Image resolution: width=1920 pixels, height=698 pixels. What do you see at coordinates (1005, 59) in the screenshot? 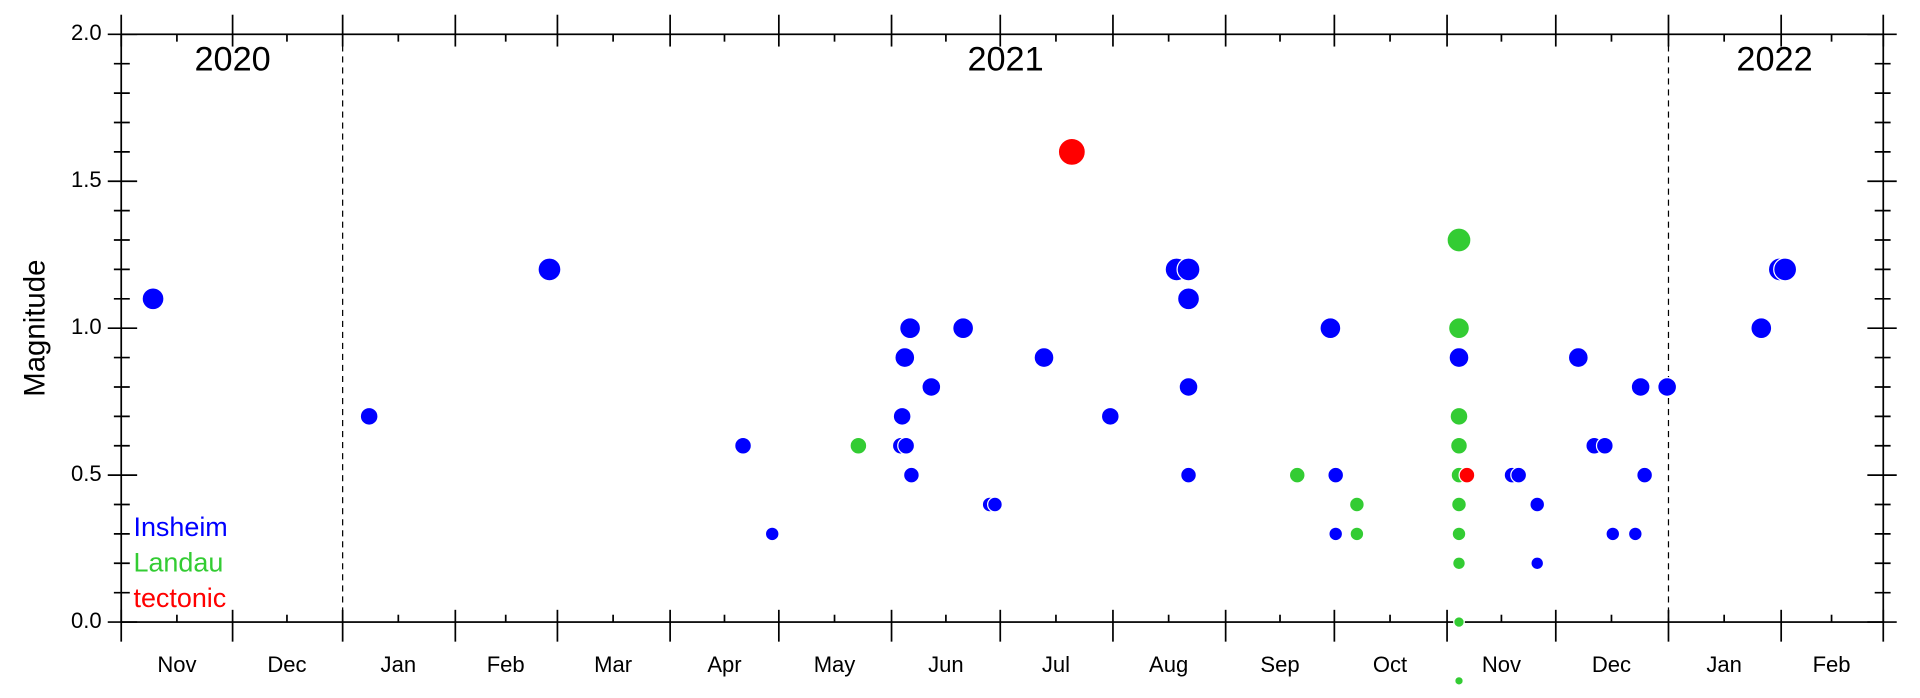
I see `year-label: 2021` at bounding box center [1005, 59].